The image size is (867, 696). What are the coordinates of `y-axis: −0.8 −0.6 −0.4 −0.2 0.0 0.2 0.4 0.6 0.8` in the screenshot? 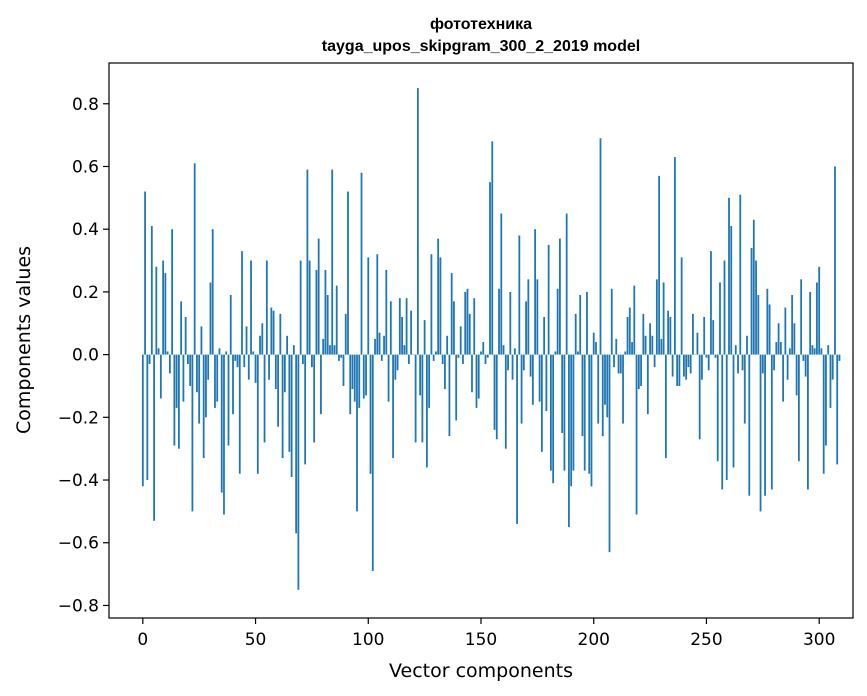 It's located at (83, 355).